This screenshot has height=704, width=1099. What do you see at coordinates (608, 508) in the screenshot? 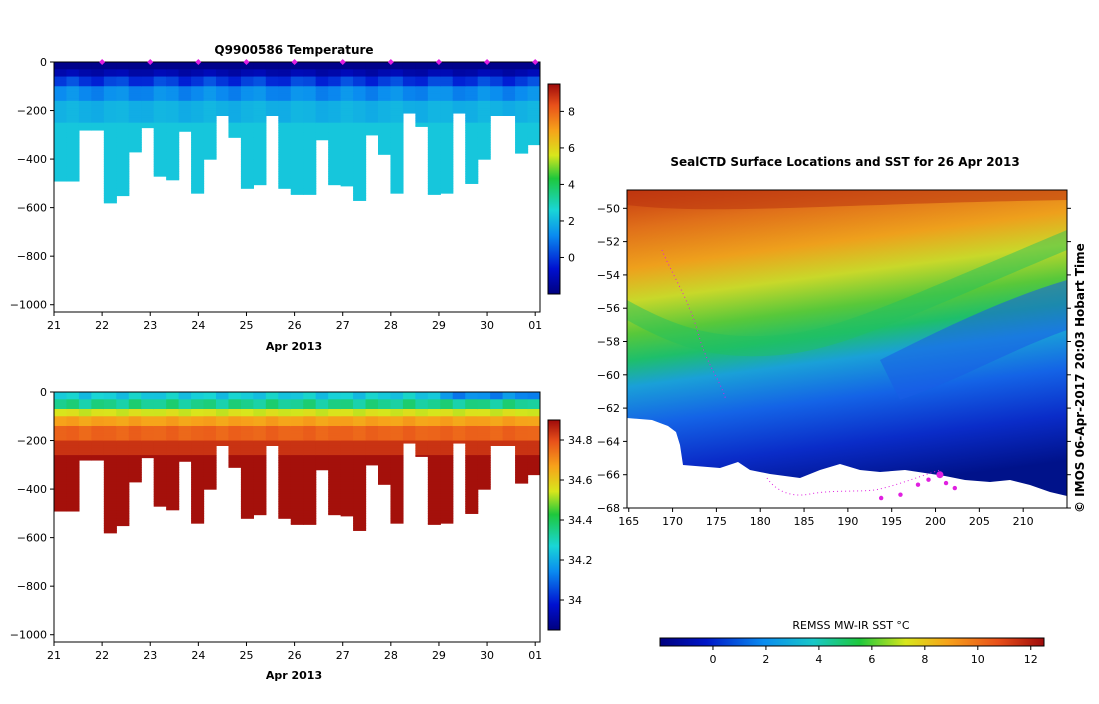
I see `lat-tick-label: −68` at bounding box center [608, 508].